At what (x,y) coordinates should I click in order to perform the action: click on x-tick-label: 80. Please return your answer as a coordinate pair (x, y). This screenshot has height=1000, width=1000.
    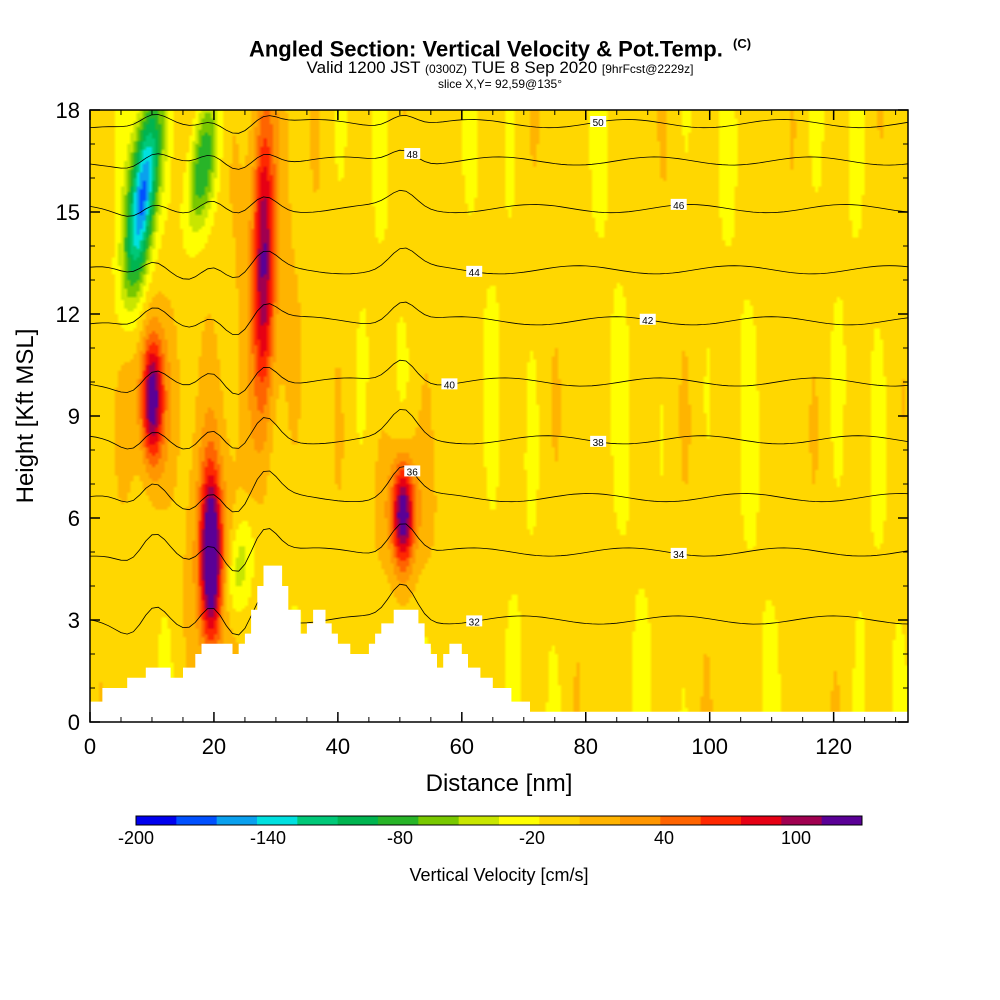
    Looking at the image, I should click on (586, 746).